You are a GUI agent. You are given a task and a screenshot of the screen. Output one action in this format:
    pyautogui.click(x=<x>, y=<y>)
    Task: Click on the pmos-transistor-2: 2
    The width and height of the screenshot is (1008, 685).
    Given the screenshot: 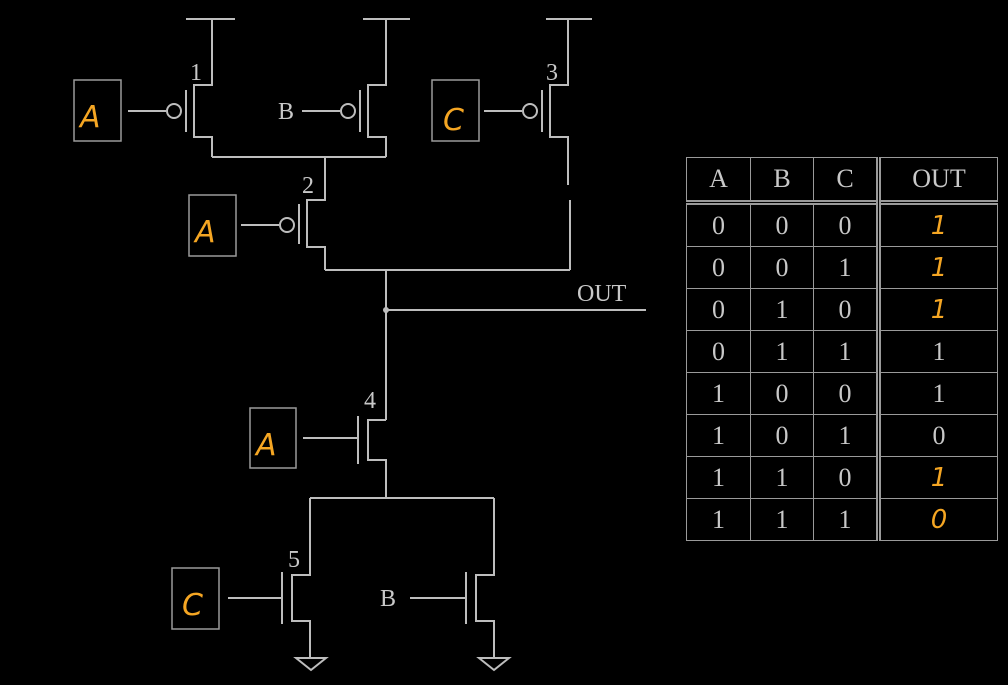 What is the action you would take?
    pyautogui.click(x=283, y=221)
    